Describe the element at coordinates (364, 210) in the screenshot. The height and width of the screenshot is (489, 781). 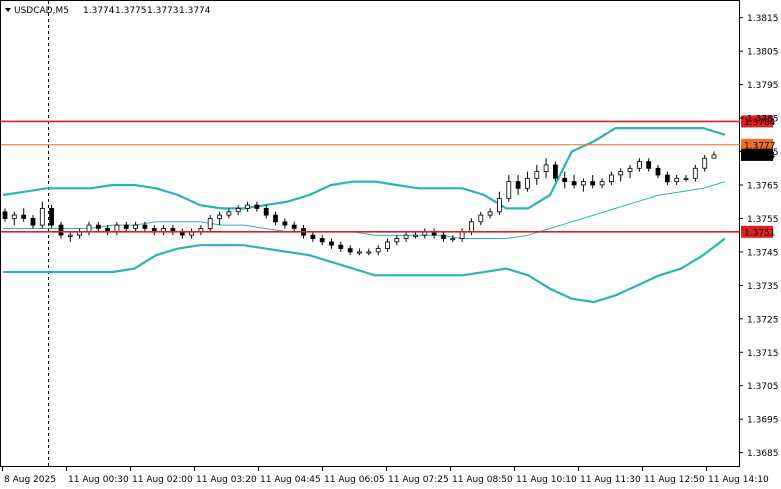
I see `bollinger-middle-line` at that location.